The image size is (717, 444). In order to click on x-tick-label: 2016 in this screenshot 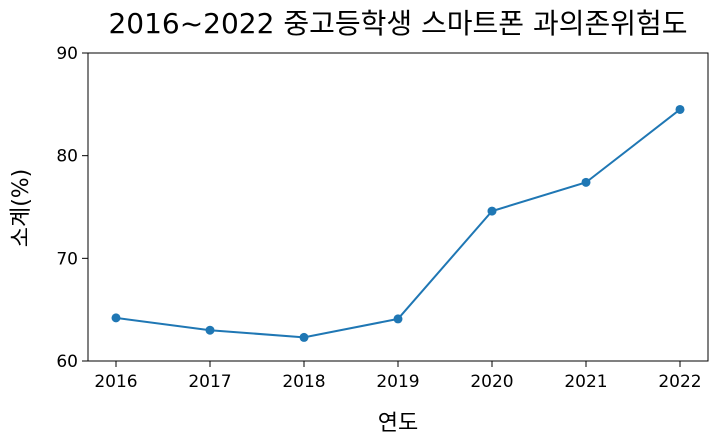, I will do `click(115, 382)`.